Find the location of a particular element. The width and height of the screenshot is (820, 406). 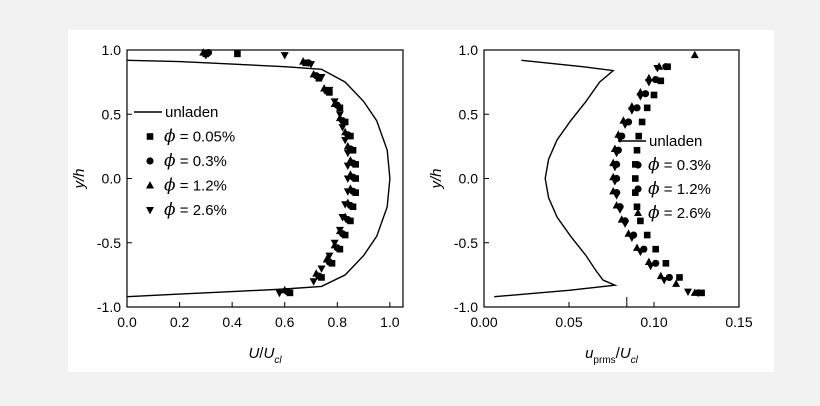

y-tick-label: 0.5 is located at coordinates (112, 114).